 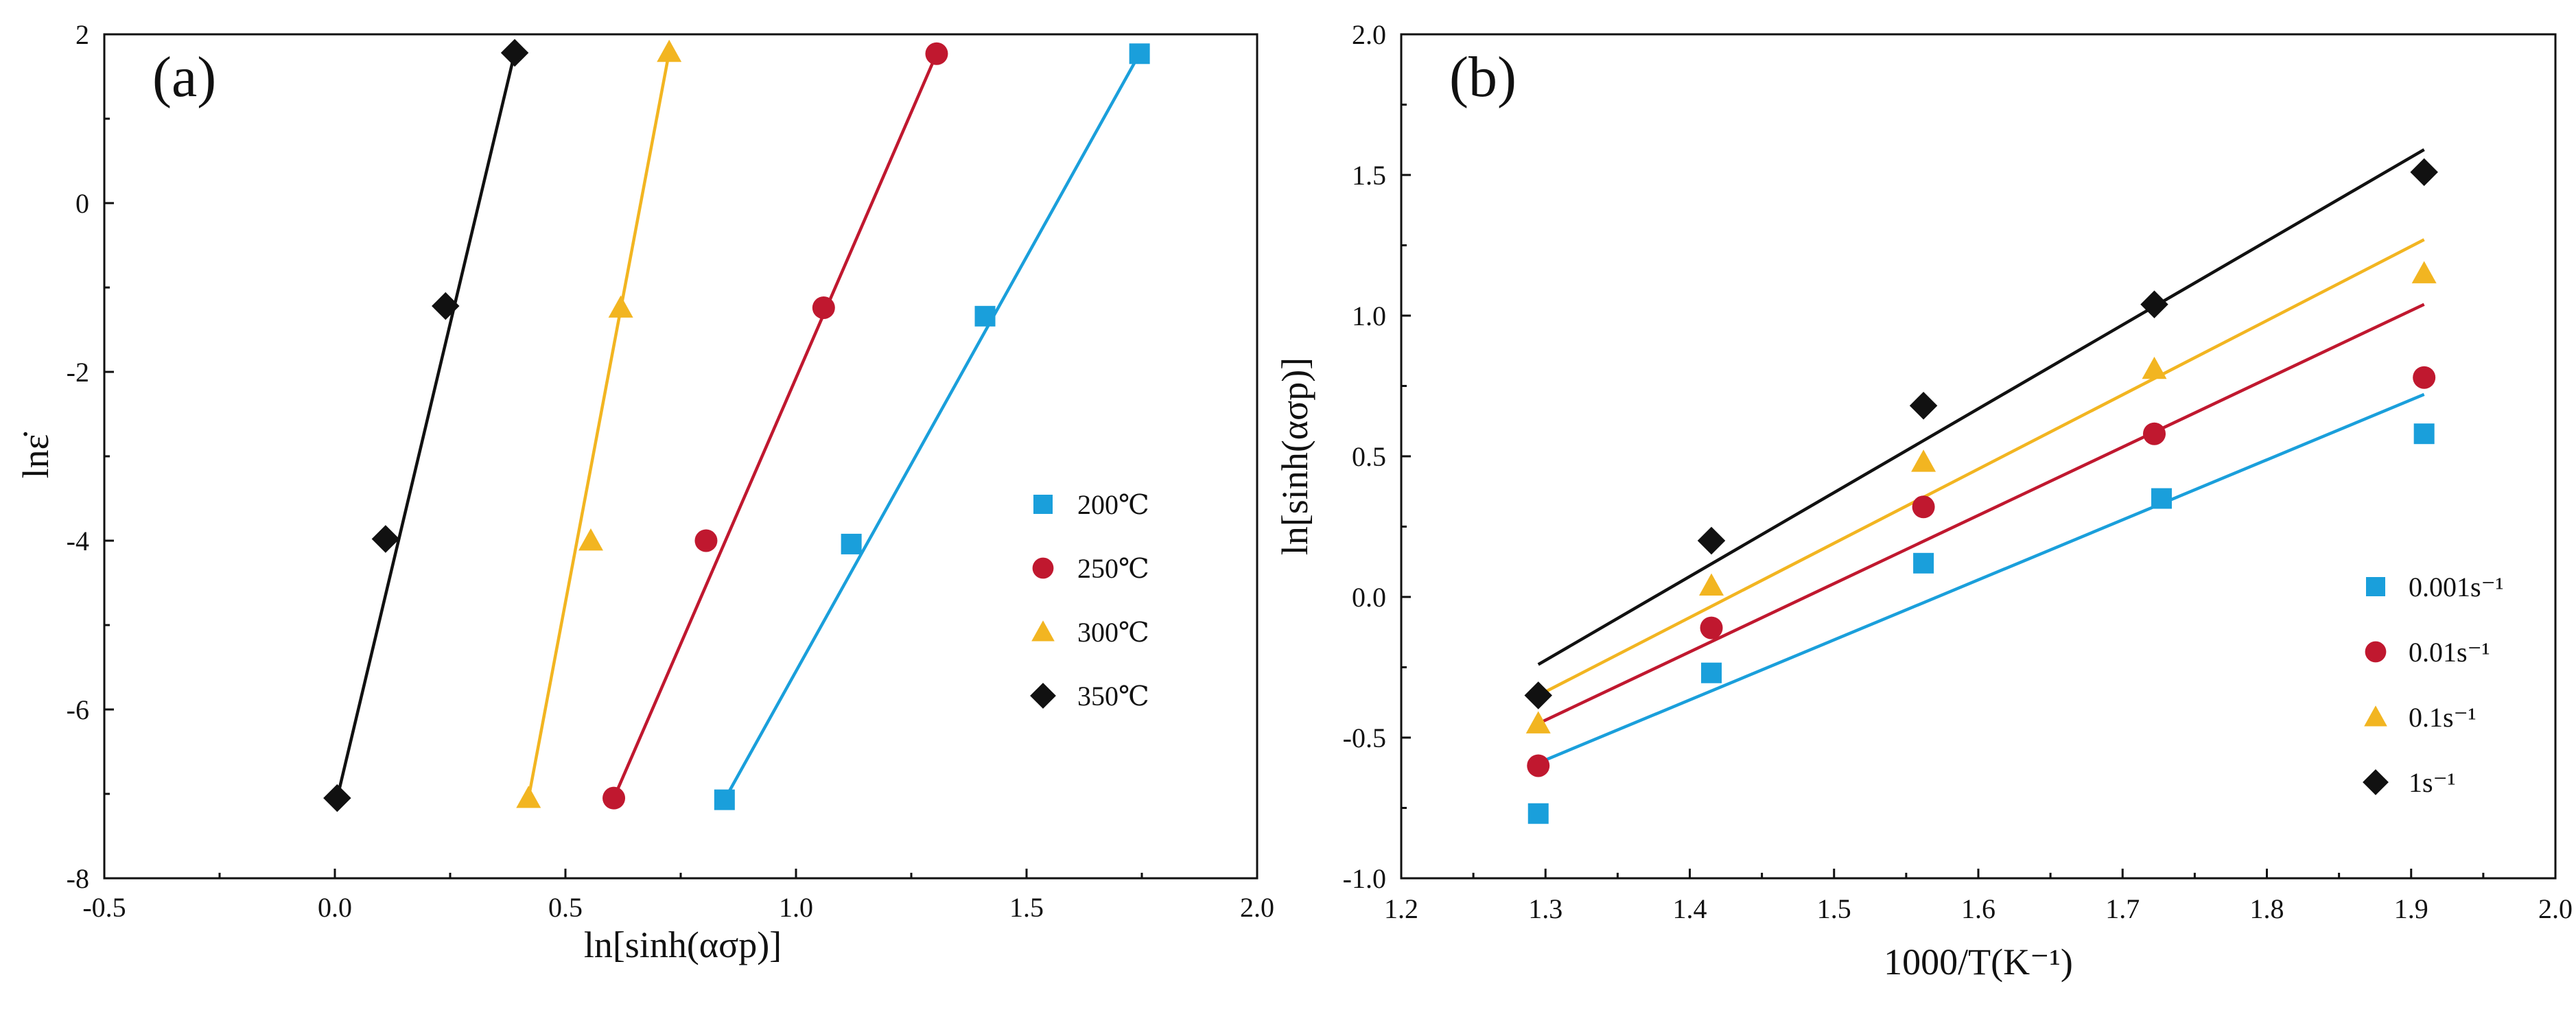 What do you see at coordinates (78, 878) in the screenshot?
I see `y-tick-label: -8` at bounding box center [78, 878].